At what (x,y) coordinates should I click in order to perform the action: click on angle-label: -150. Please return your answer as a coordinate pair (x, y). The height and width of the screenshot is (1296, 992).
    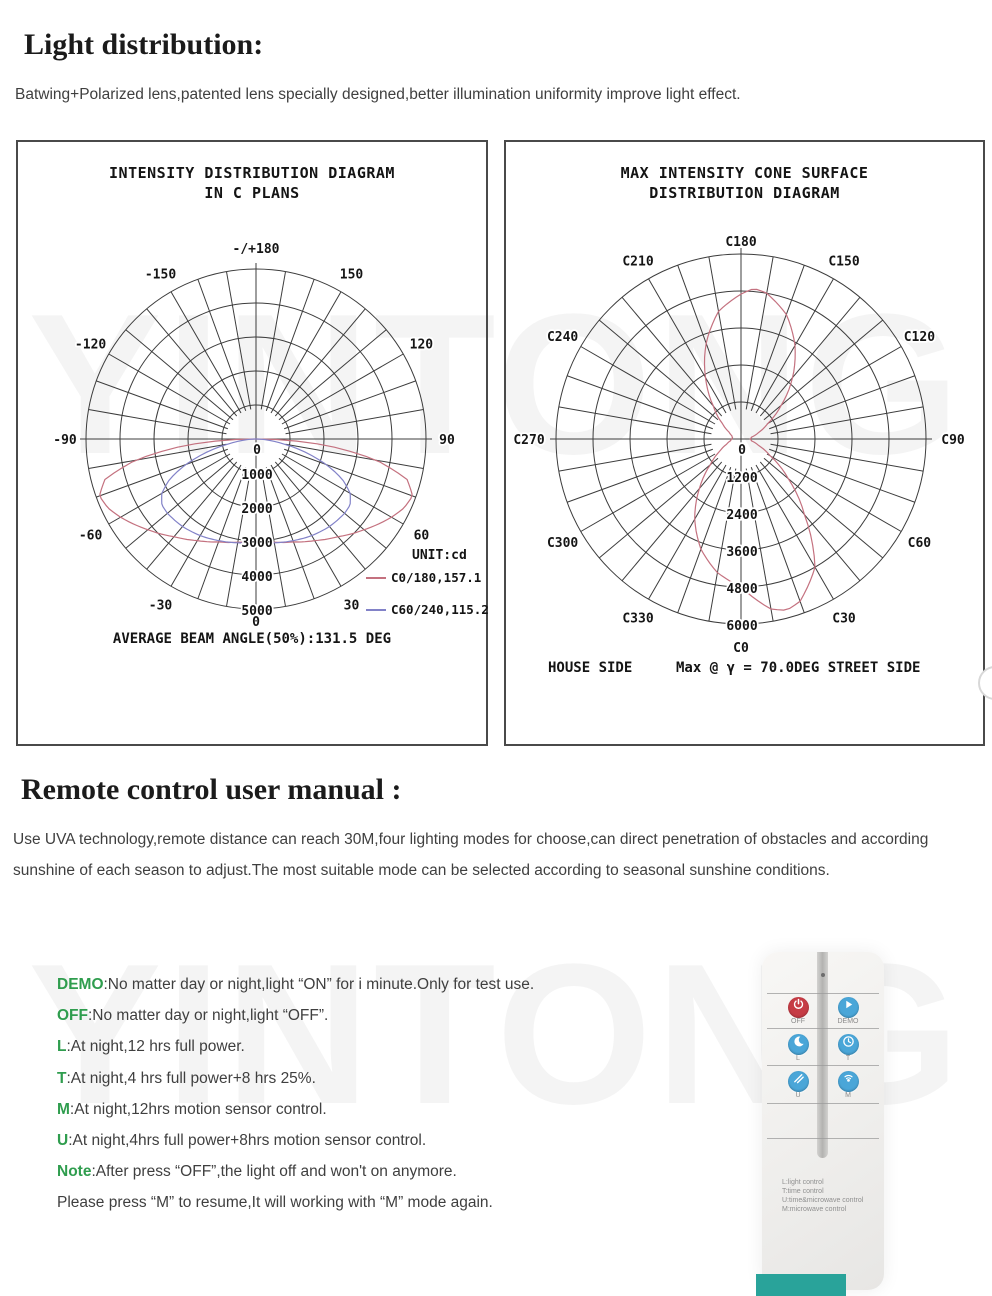
    Looking at the image, I should click on (160, 275).